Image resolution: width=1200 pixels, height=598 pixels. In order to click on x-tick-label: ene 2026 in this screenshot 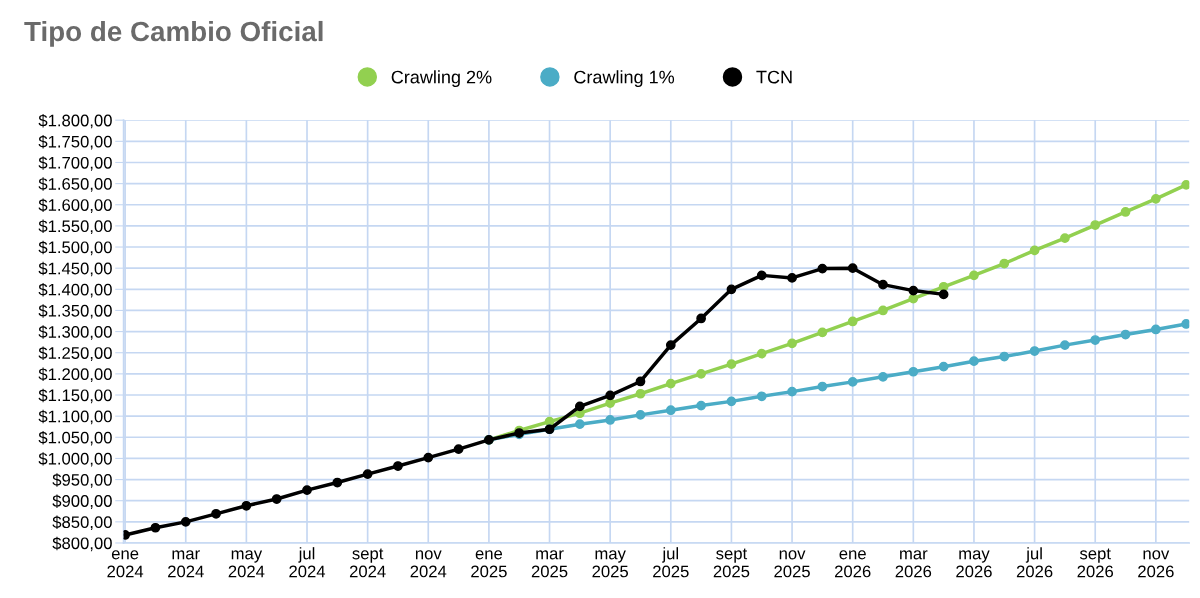, I will do `click(853, 564)`.